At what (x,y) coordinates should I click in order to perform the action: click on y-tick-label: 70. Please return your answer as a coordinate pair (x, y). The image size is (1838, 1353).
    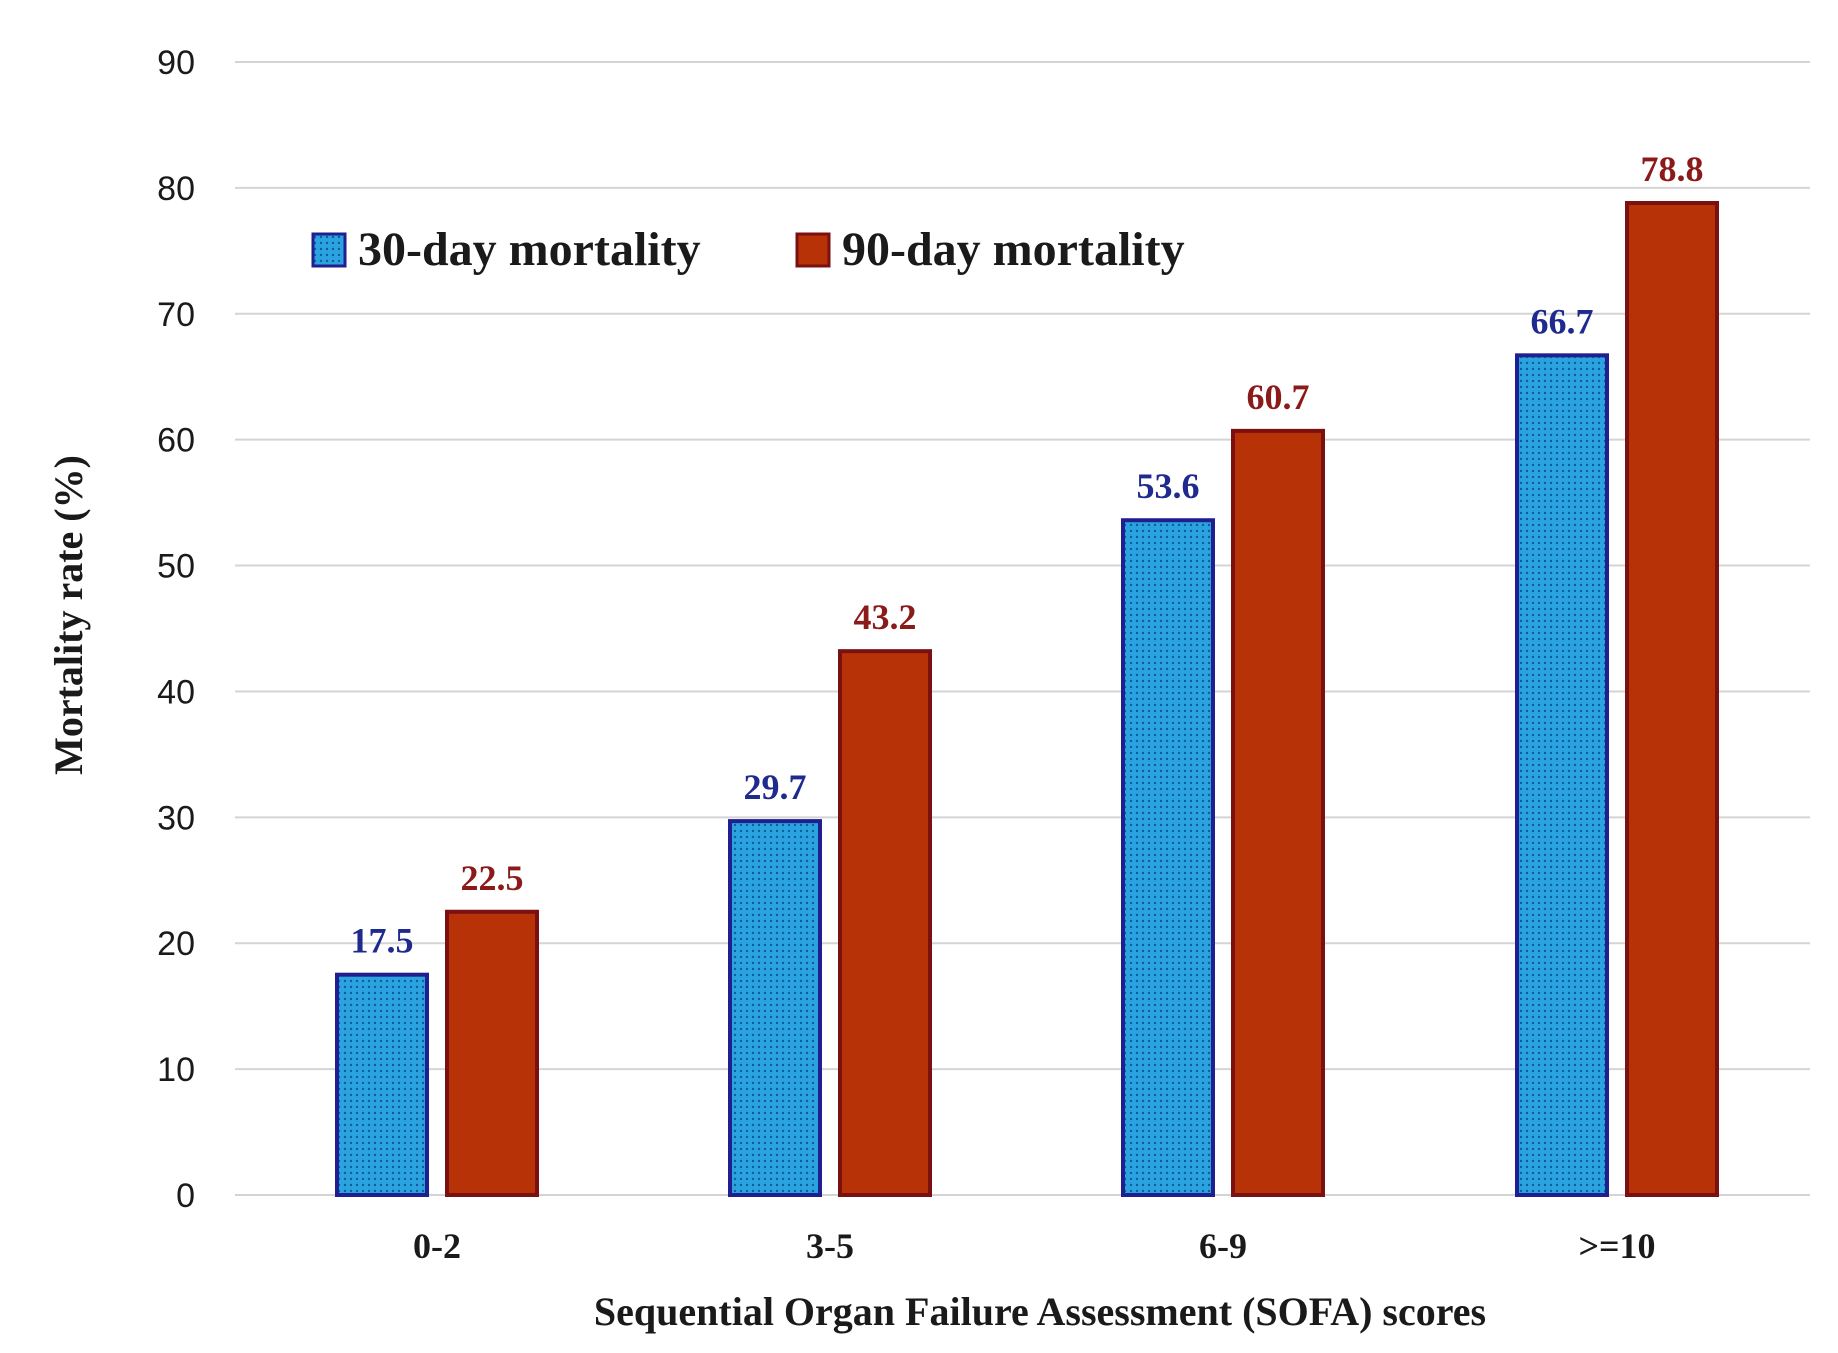
    Looking at the image, I should click on (176, 315).